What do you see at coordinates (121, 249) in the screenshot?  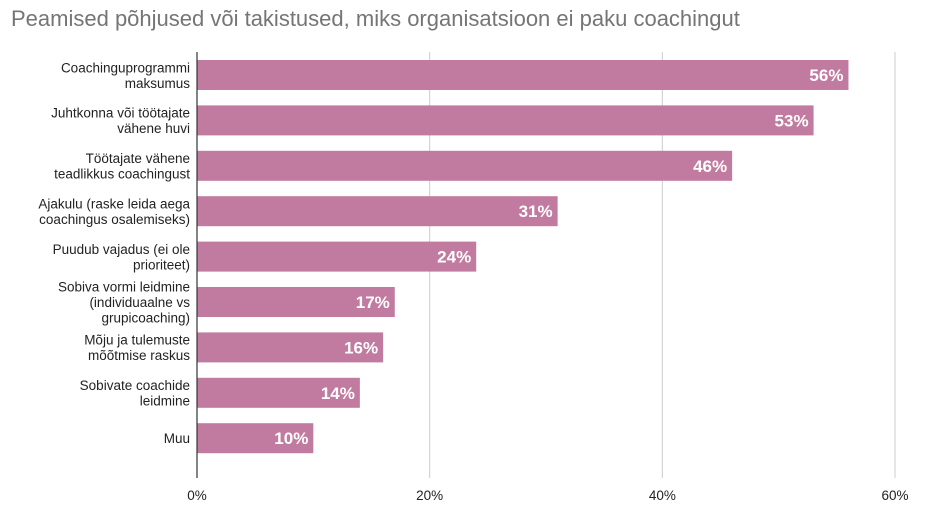 I see `category-label-line: Puudub vajadus (ei ole` at bounding box center [121, 249].